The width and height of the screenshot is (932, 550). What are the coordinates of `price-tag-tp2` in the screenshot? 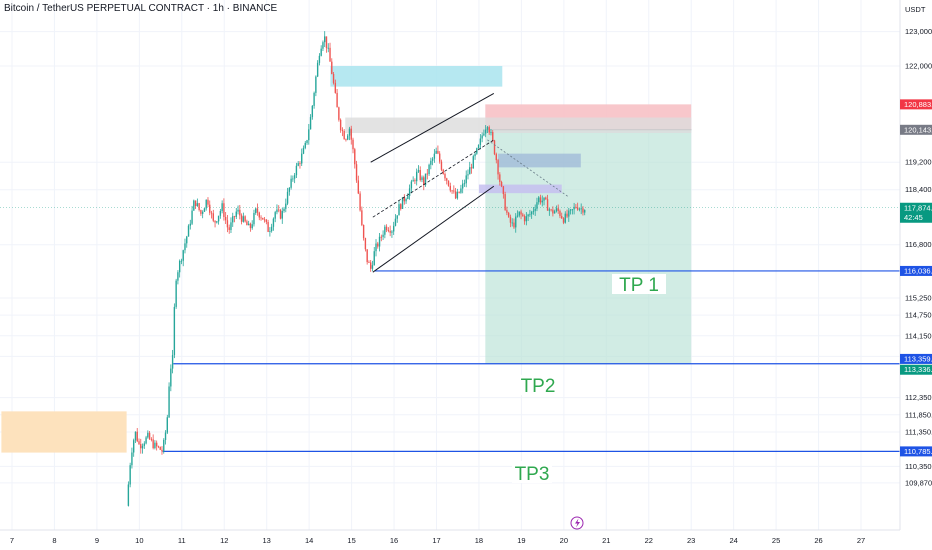 It's located at (916, 358).